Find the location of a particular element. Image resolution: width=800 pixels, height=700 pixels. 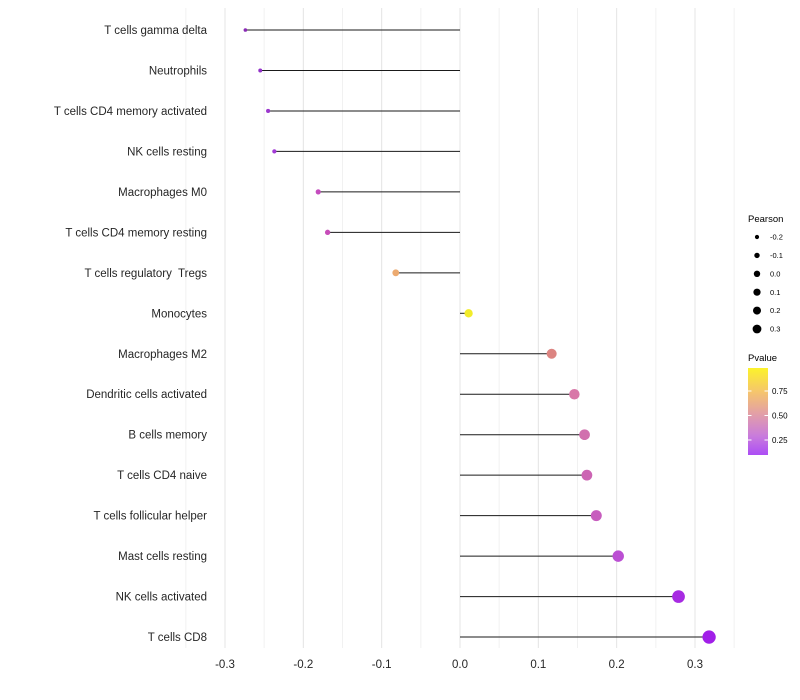

y-axis-label: B cells memory is located at coordinates (167, 436).